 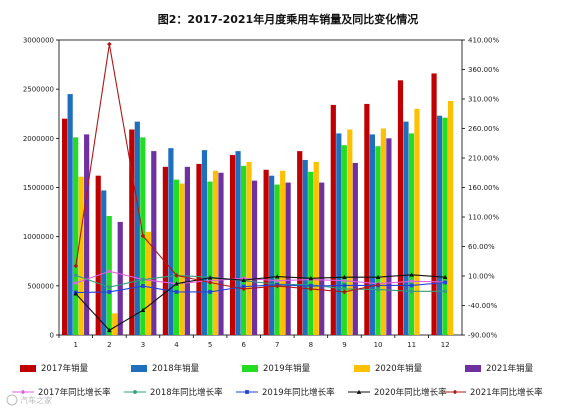 I want to click on x-tick-label: 9, so click(x=344, y=345).